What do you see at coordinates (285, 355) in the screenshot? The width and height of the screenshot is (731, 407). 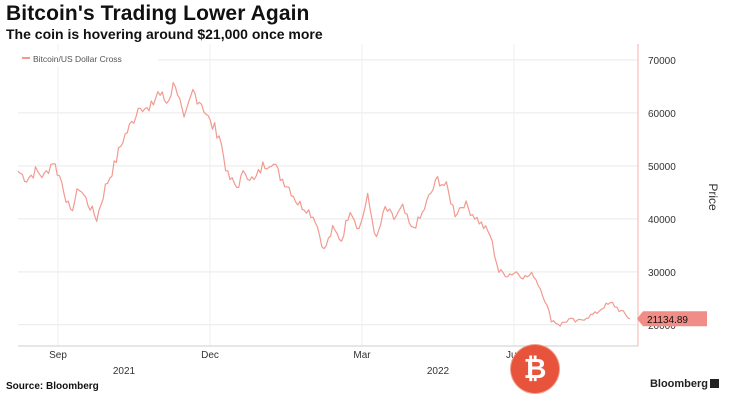 I see `x-tick-labels: SepDecMarJun` at bounding box center [285, 355].